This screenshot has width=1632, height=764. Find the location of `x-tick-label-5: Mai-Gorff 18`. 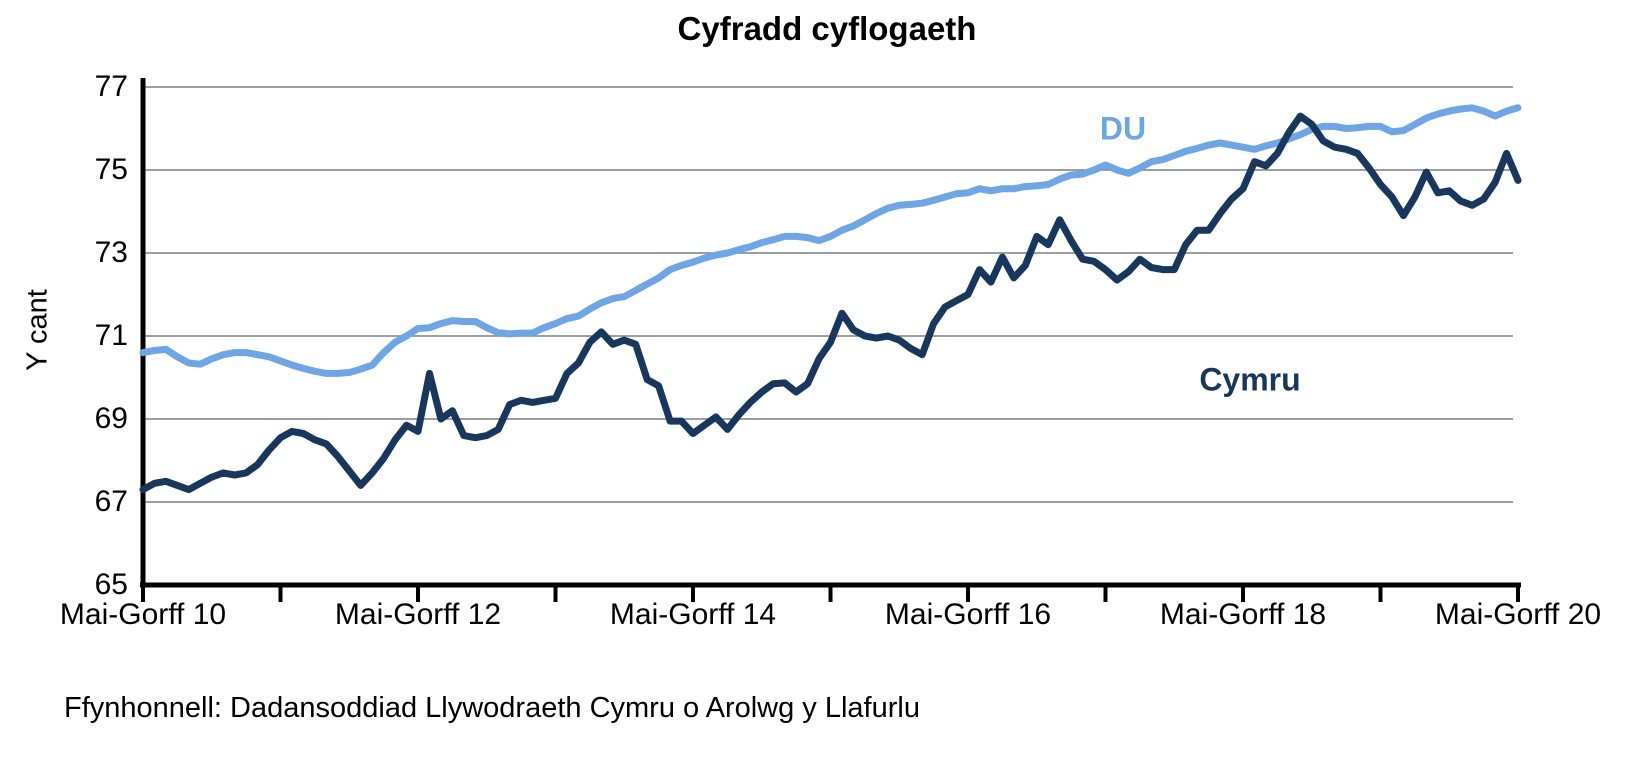

x-tick-label-5: Mai-Gorff 18 is located at coordinates (1243, 614).